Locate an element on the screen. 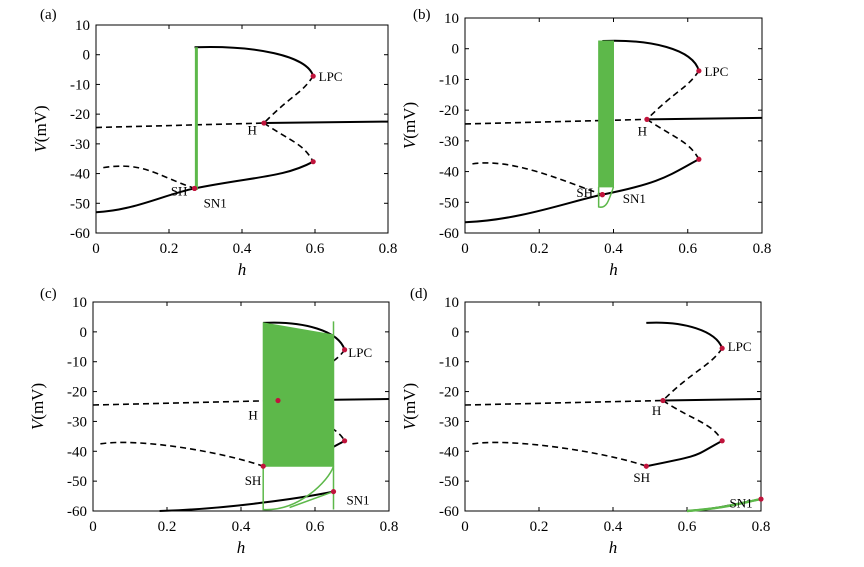 This screenshot has height=567, width=864. x-tick-label: 0.6 is located at coordinates (315, 249).